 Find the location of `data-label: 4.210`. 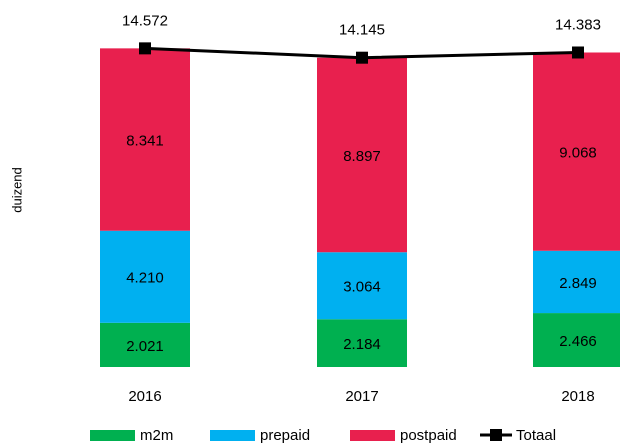

data-label: 4.210 is located at coordinates (145, 278).